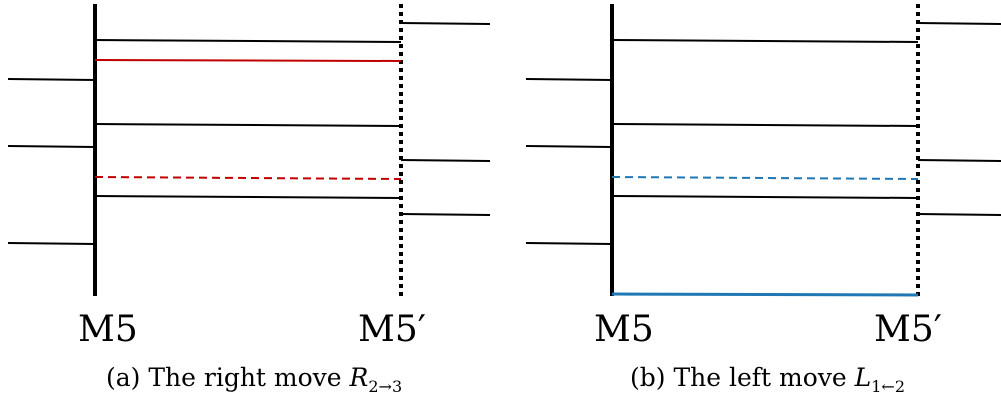  I want to click on caption-a: (a) The right move R2→3, so click(254, 379).